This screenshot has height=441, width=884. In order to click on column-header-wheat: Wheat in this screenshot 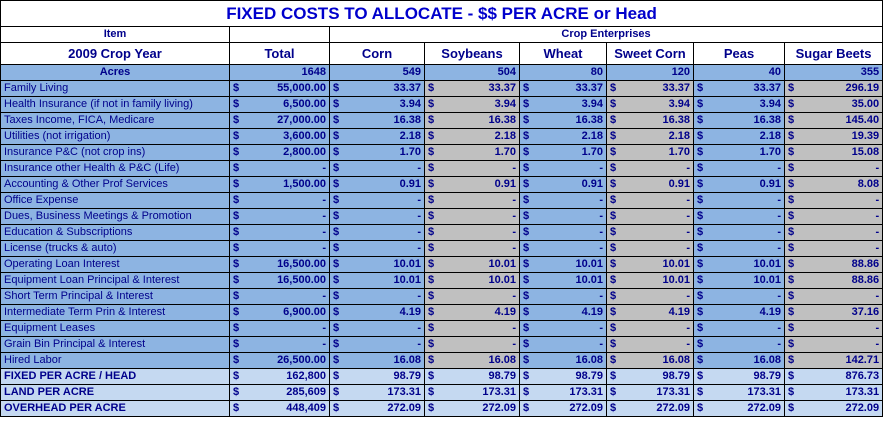, I will do `click(563, 53)`.